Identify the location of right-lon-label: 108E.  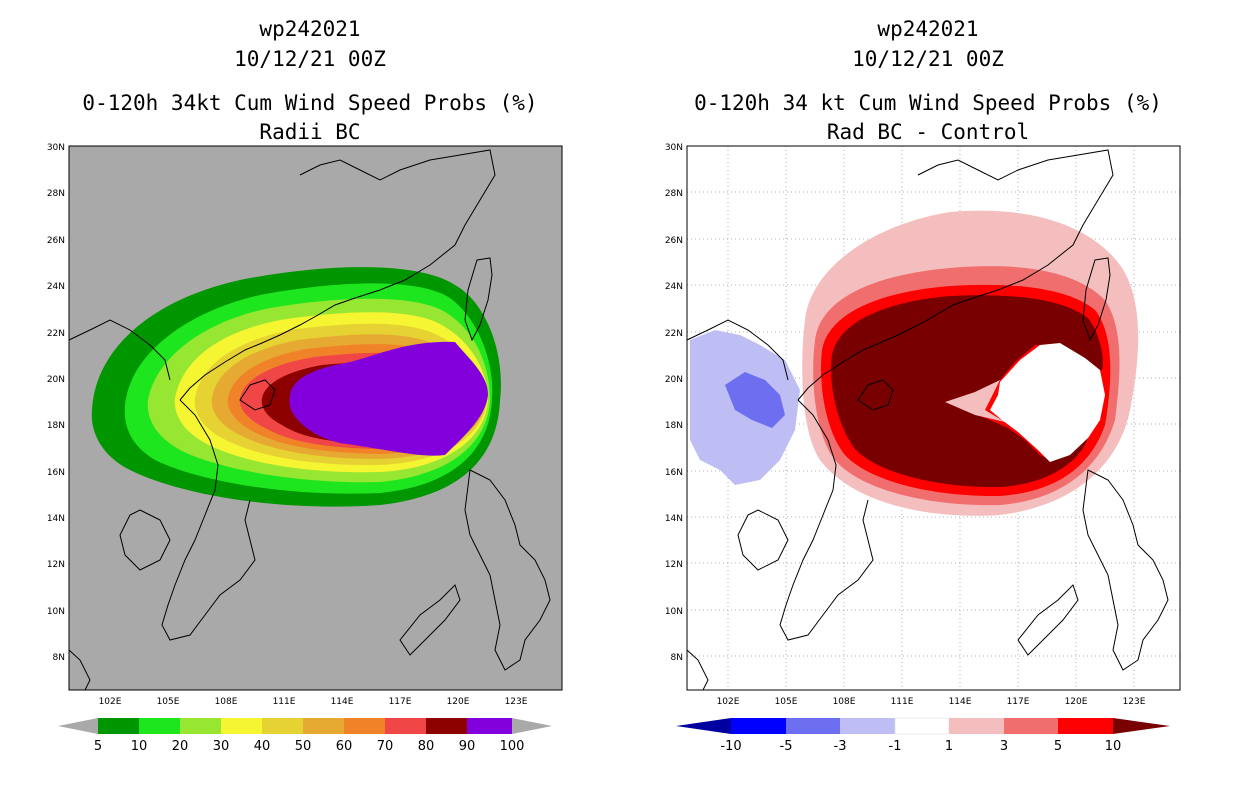
(844, 702).